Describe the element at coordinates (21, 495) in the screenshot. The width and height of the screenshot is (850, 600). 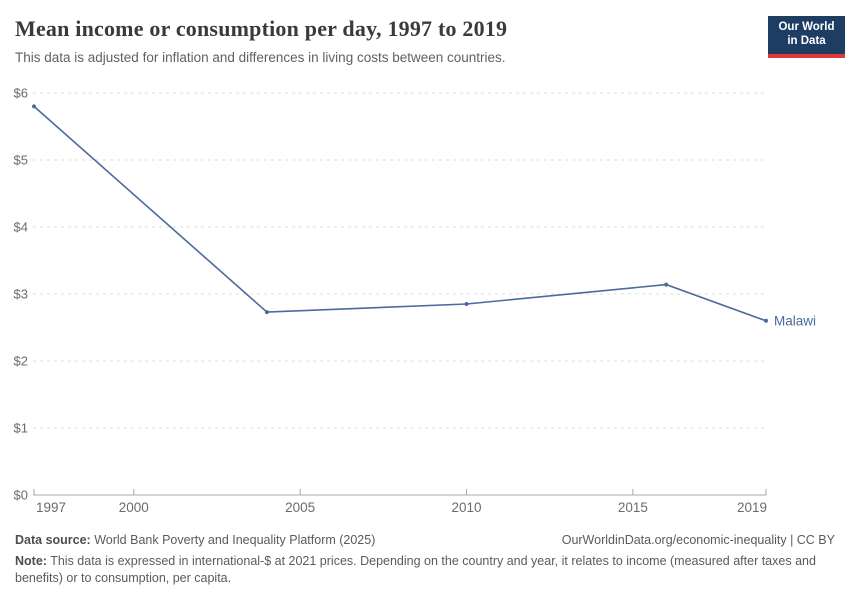
I see `y-axis-tick-label: $0` at that location.